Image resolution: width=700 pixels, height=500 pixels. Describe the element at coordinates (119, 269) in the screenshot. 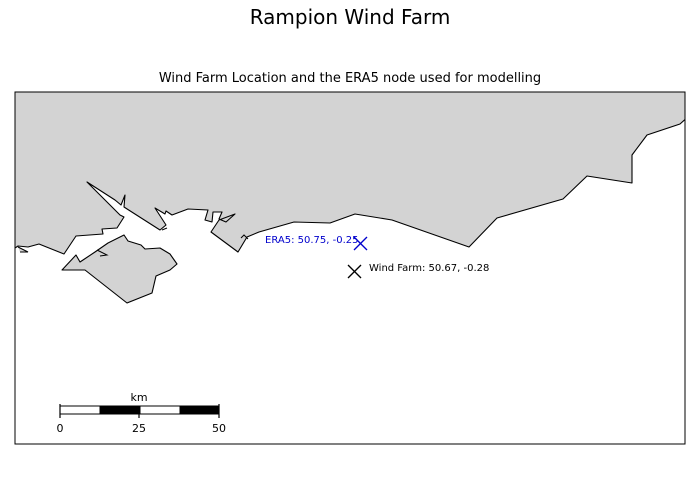

I see `isle-of-wight` at that location.